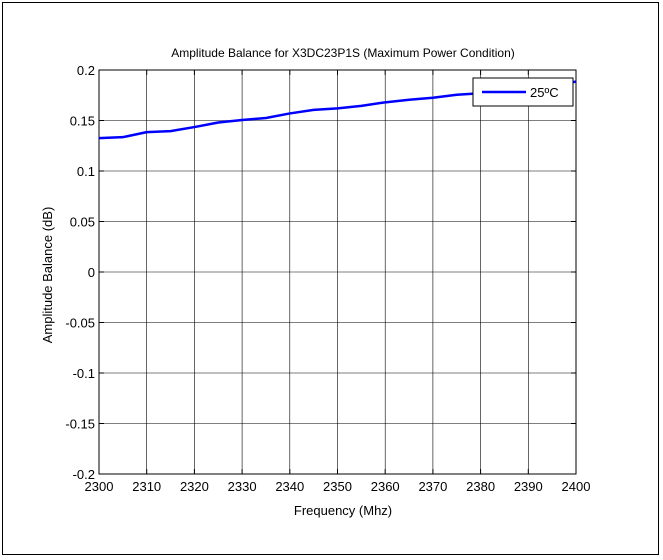 The image size is (663, 560). I want to click on x-tick-label: 2360, so click(385, 486).